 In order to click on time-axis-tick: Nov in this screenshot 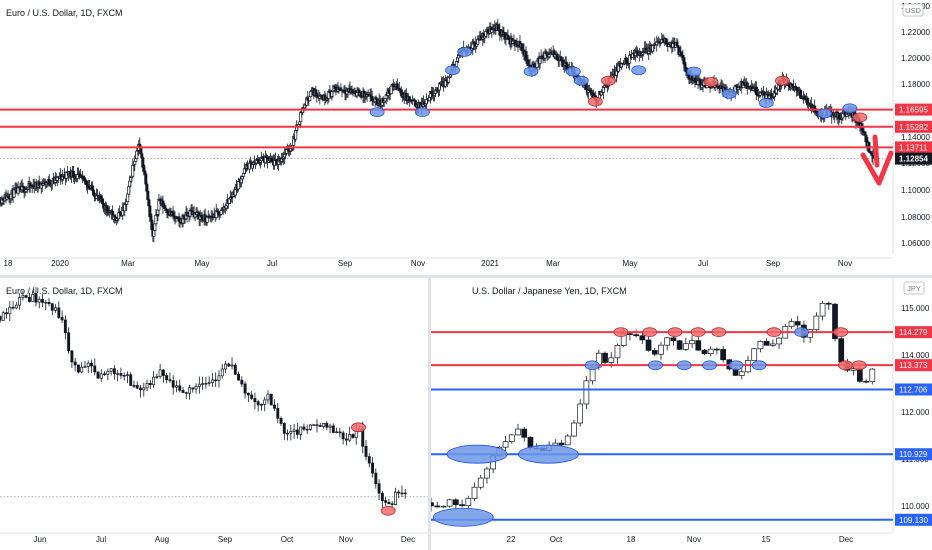, I will do `click(418, 263)`.